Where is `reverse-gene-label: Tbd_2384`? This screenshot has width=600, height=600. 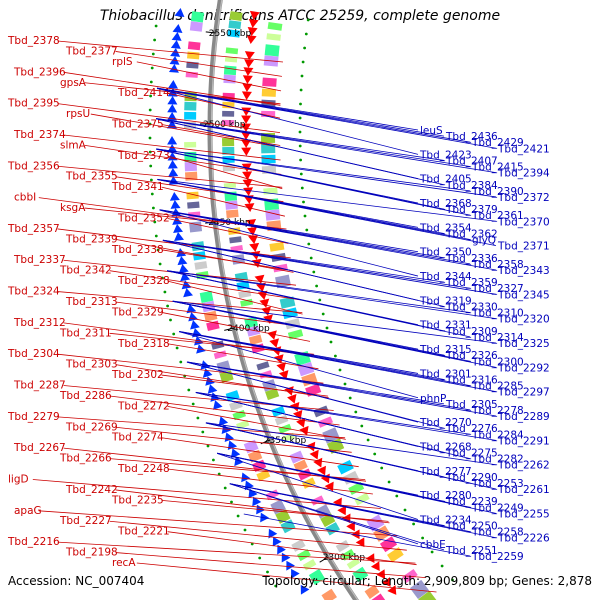
reverse-gene-label: Tbd_2384 is located at coordinates (471, 186).